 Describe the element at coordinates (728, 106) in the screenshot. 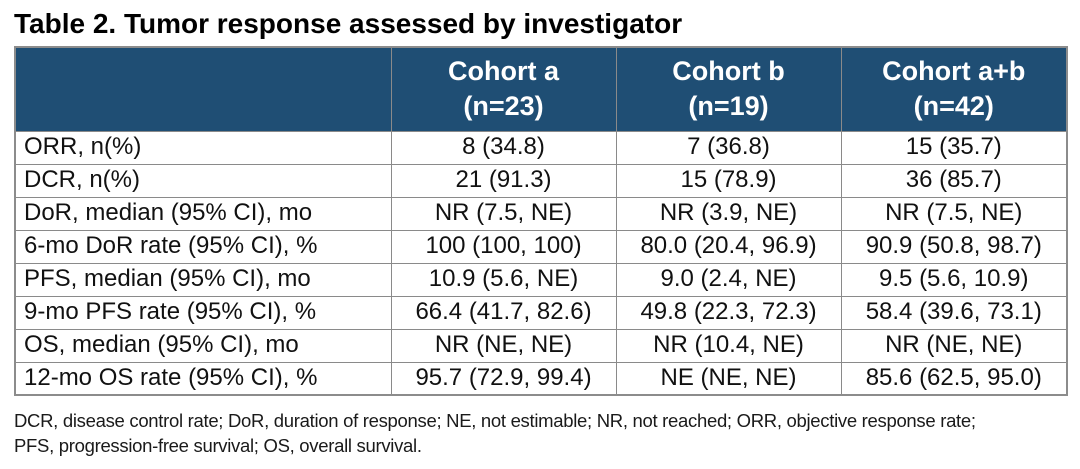

I see `header-cohort-b-n: (n=19)` at that location.